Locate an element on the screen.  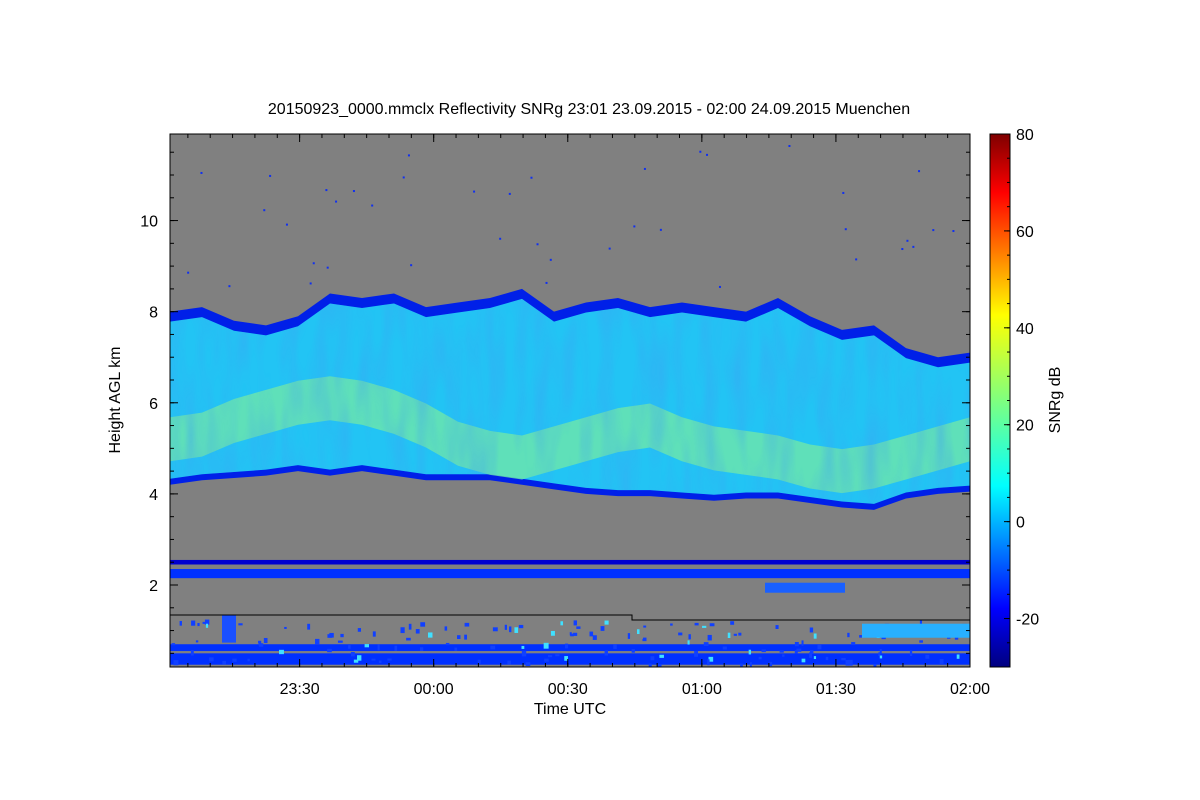
colorbar-ticks: -20 0 20 40 60 80 is located at coordinates (1021, 397).